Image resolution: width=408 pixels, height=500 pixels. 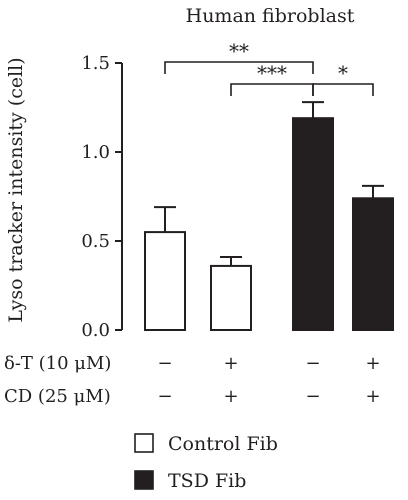 What do you see at coordinates (239, 51) in the screenshot?
I see `significance-label: **` at bounding box center [239, 51].